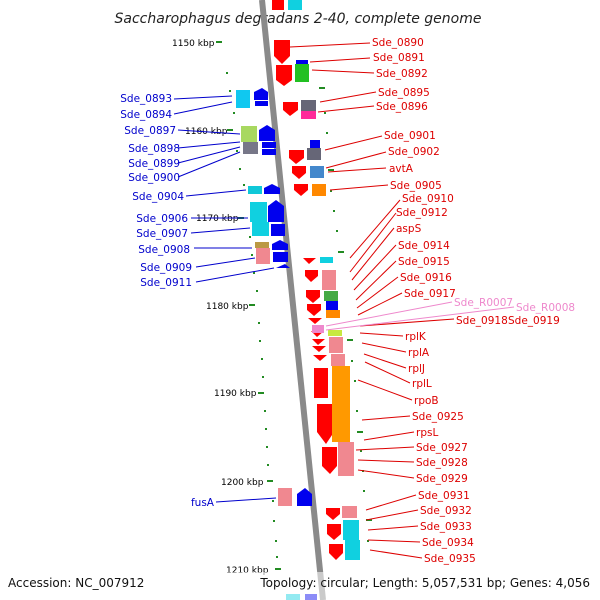  I want to click on gene-label: rplA, so click(419, 353).